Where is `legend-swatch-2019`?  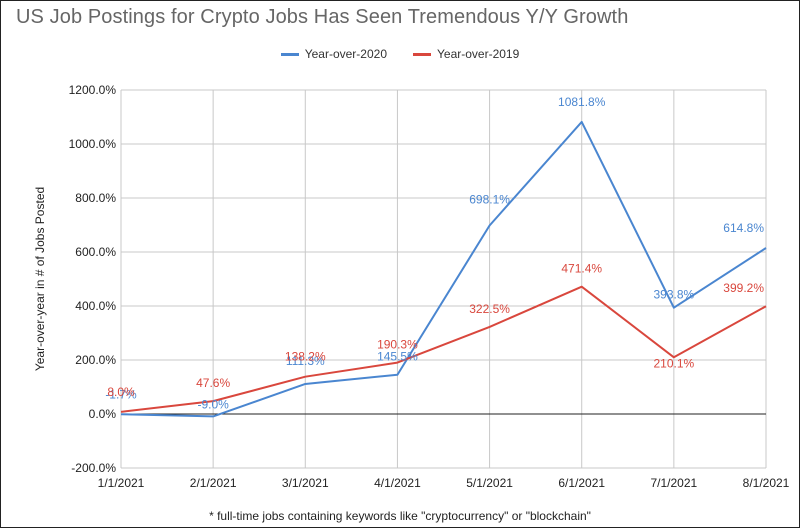 legend-swatch-2019 is located at coordinates (422, 54).